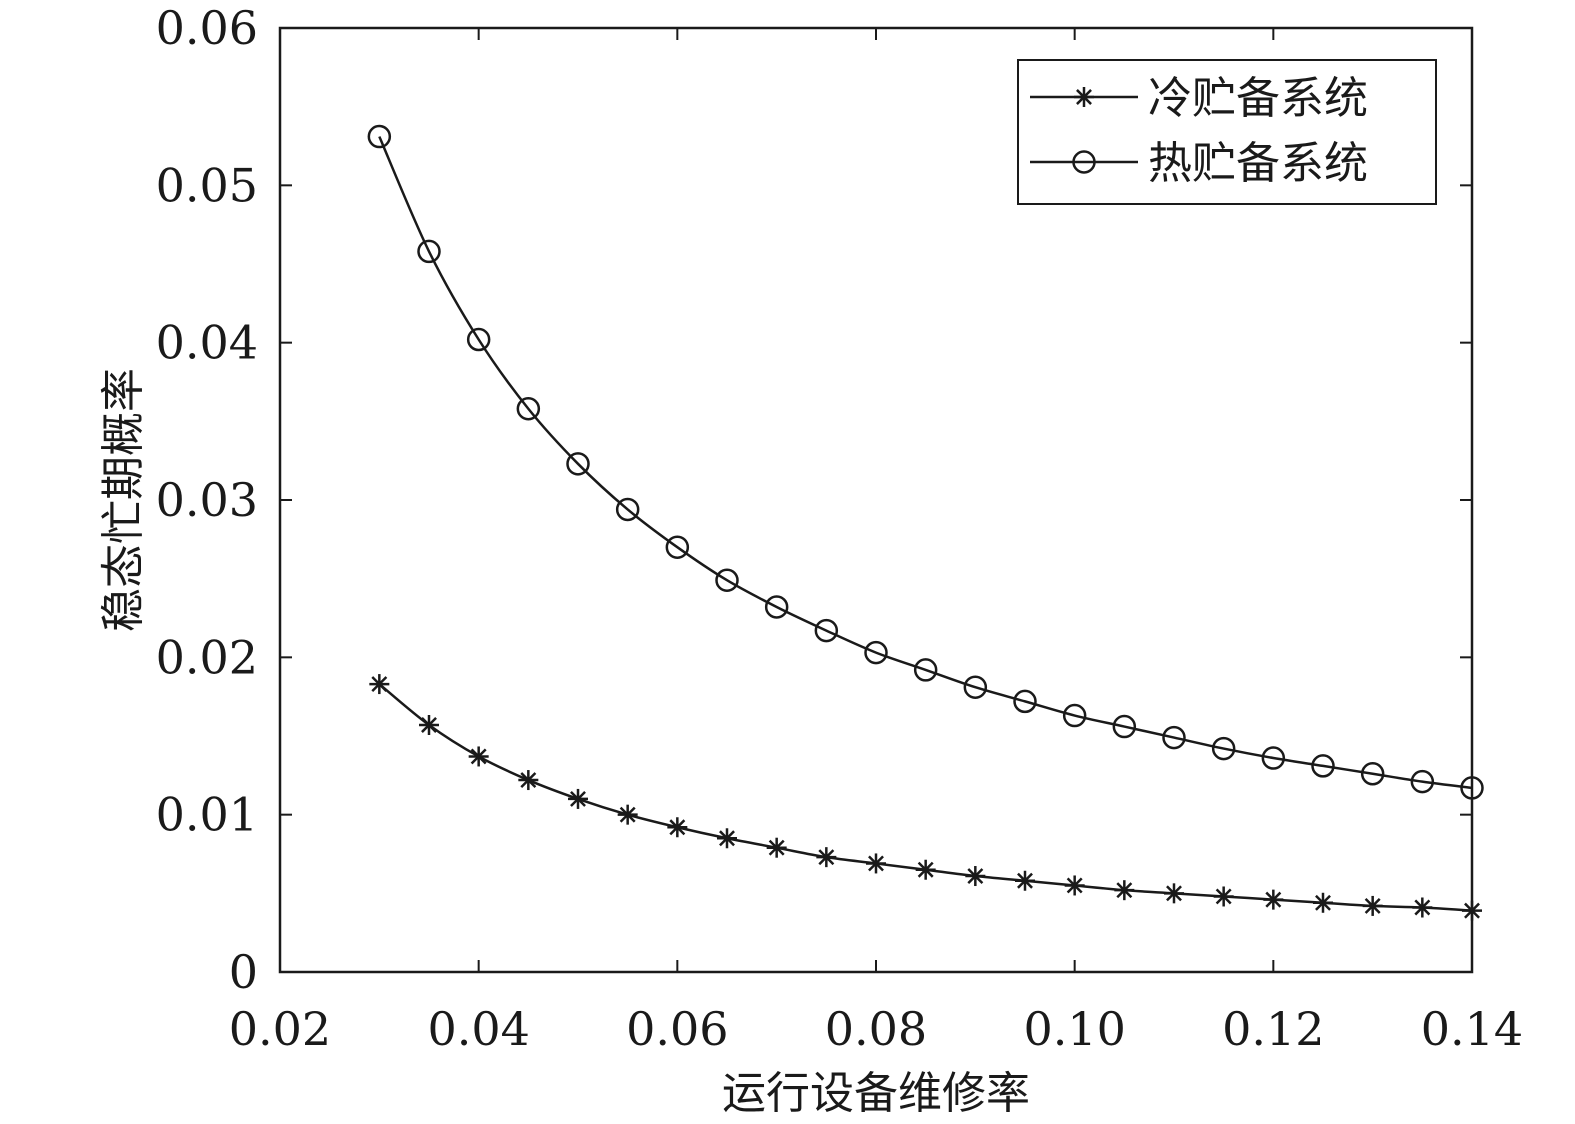 This screenshot has height=1124, width=1575. I want to click on x-tick-label: 0.10, so click(1074, 1029).